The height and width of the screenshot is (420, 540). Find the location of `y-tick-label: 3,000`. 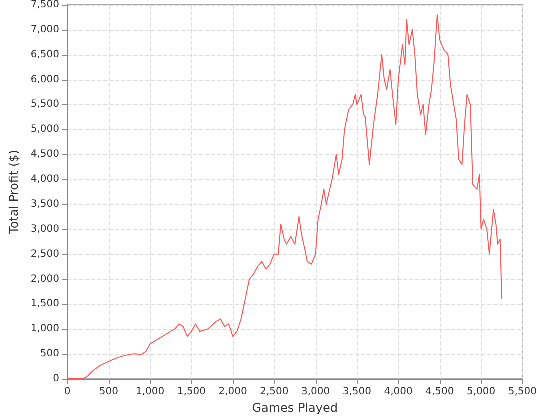

y-tick-label: 3,000 is located at coordinates (45, 229).